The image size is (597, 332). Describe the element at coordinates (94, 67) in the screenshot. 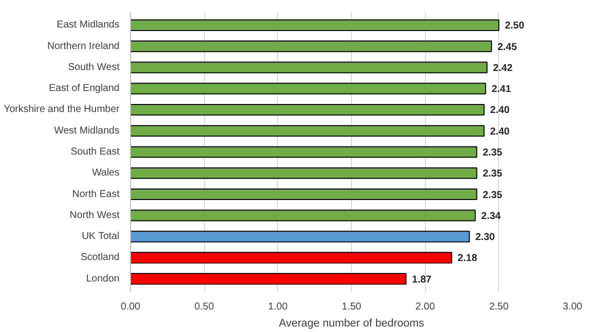

I see `y-tick-label: South West` at that location.